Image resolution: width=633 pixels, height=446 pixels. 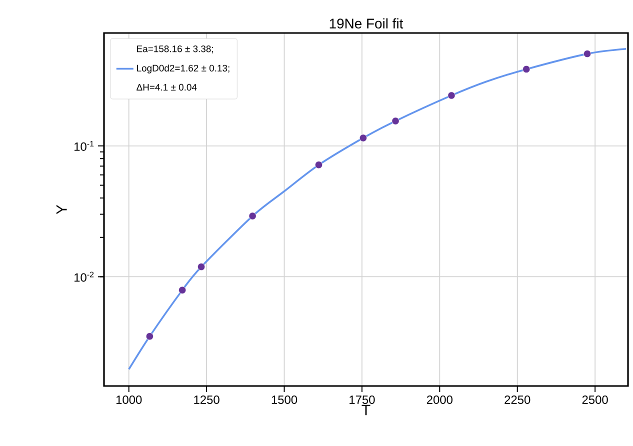 I want to click on x-tick-label: 2500, so click(x=595, y=400).